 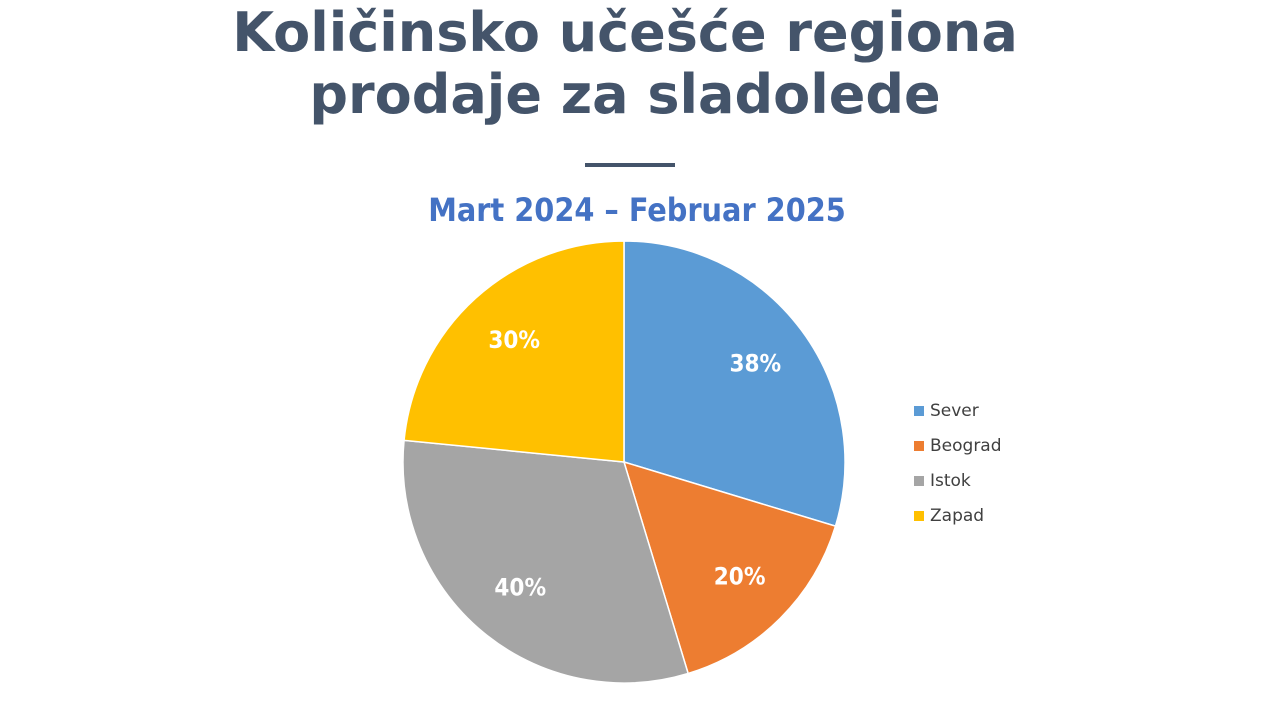 What do you see at coordinates (740, 577) in the screenshot?
I see `data-label: 20%` at bounding box center [740, 577].